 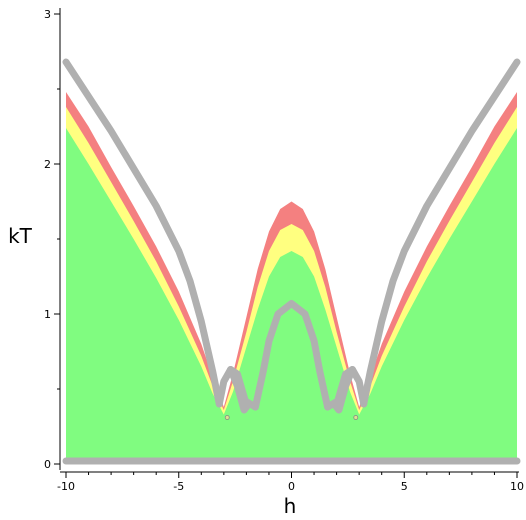 I want to click on x-tick-label: 10, so click(x=517, y=486).